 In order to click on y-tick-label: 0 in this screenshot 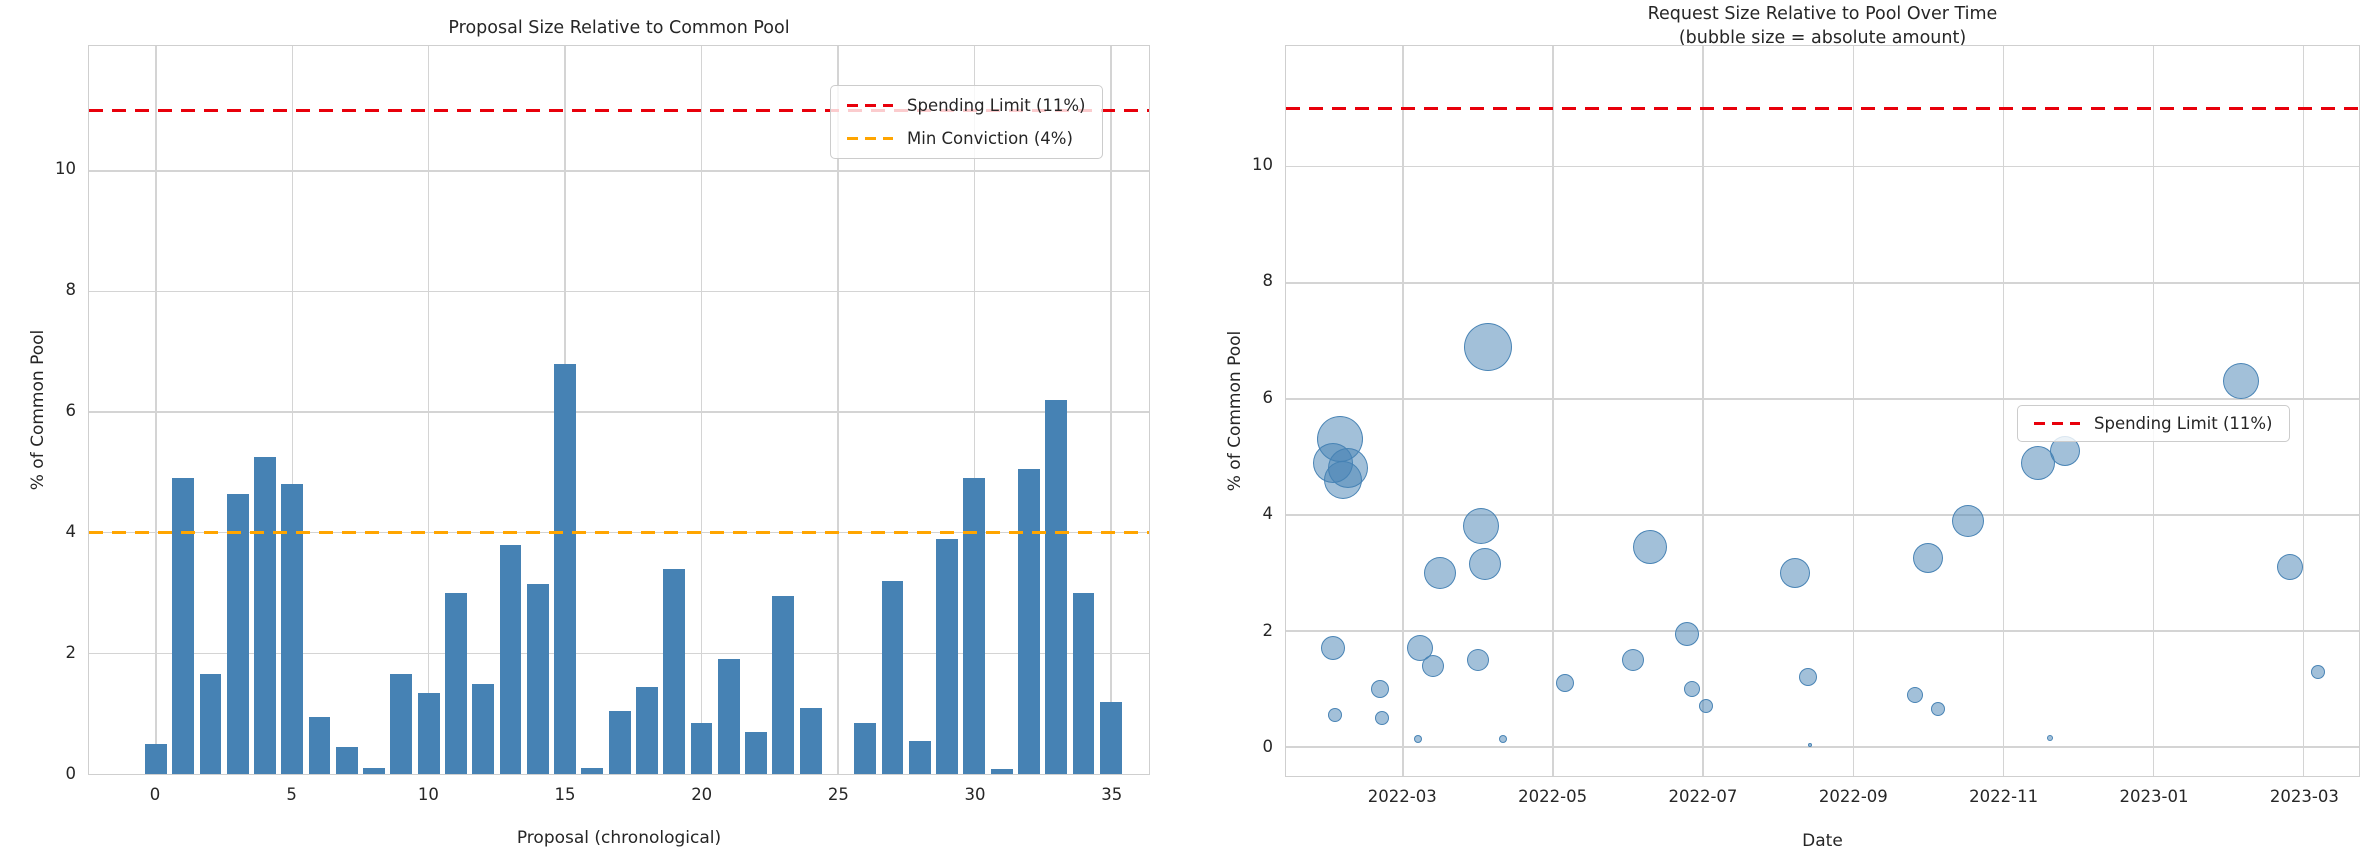, I will do `click(1268, 746)`.